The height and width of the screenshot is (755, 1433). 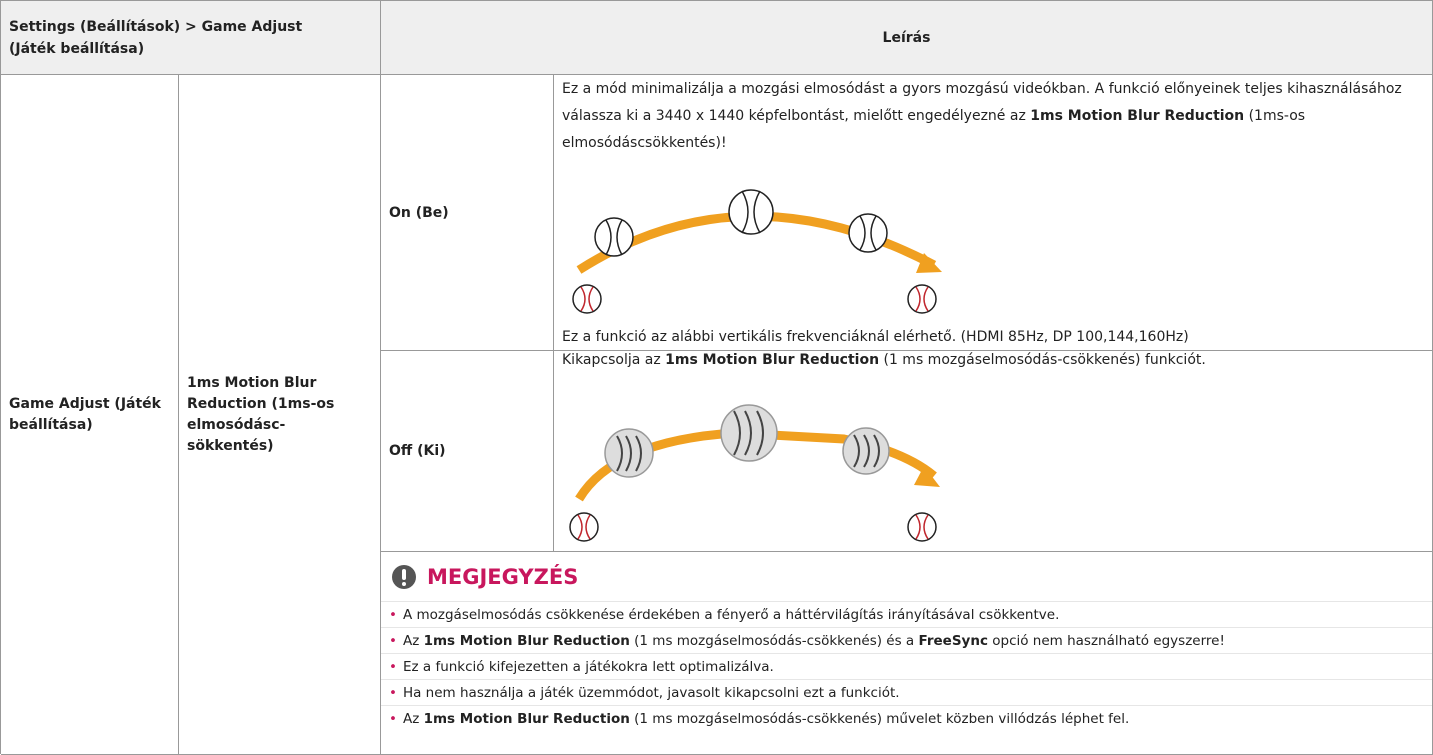 I want to click on header-text: Leírás, so click(x=906, y=37).